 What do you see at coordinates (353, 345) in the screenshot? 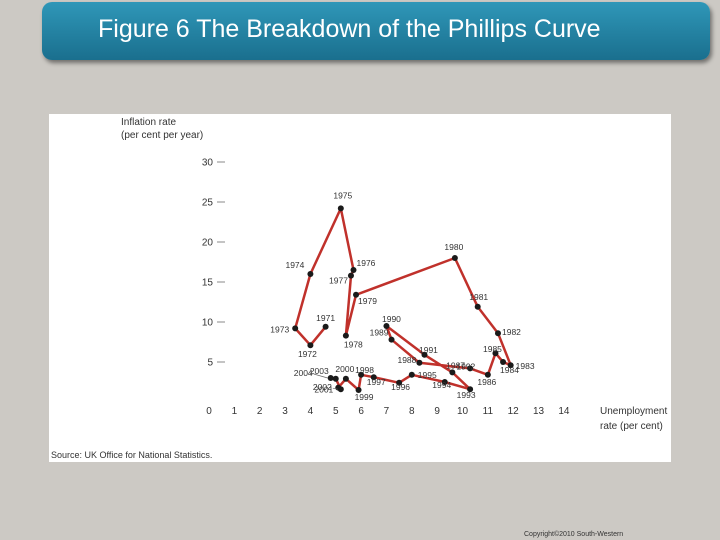
I see `year-label: 1978` at bounding box center [353, 345].